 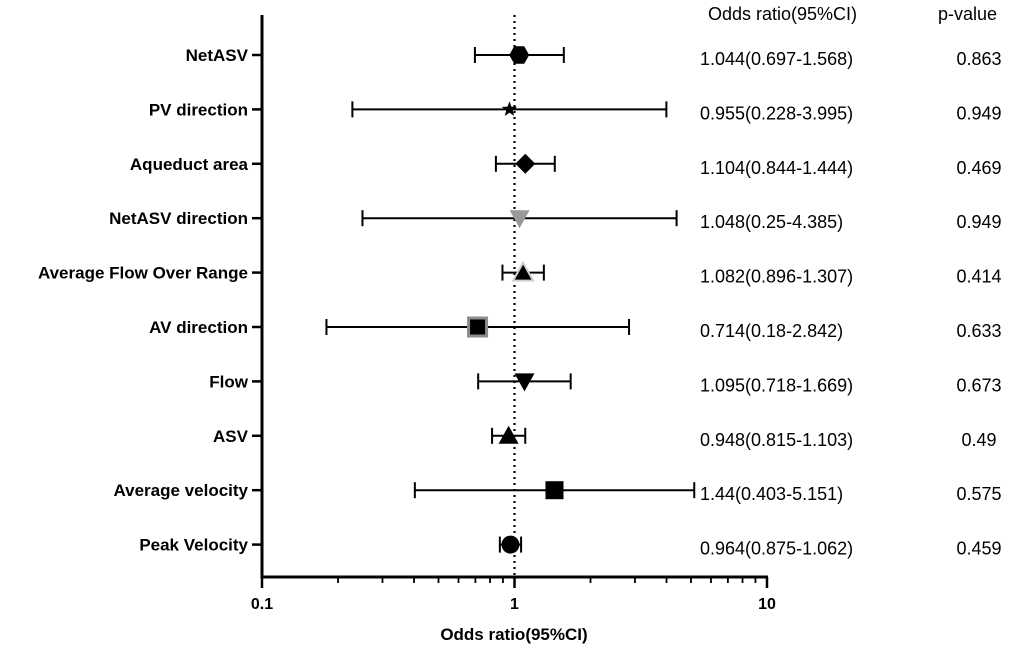 What do you see at coordinates (514, 604) in the screenshot?
I see `x-tick-label: 1` at bounding box center [514, 604].